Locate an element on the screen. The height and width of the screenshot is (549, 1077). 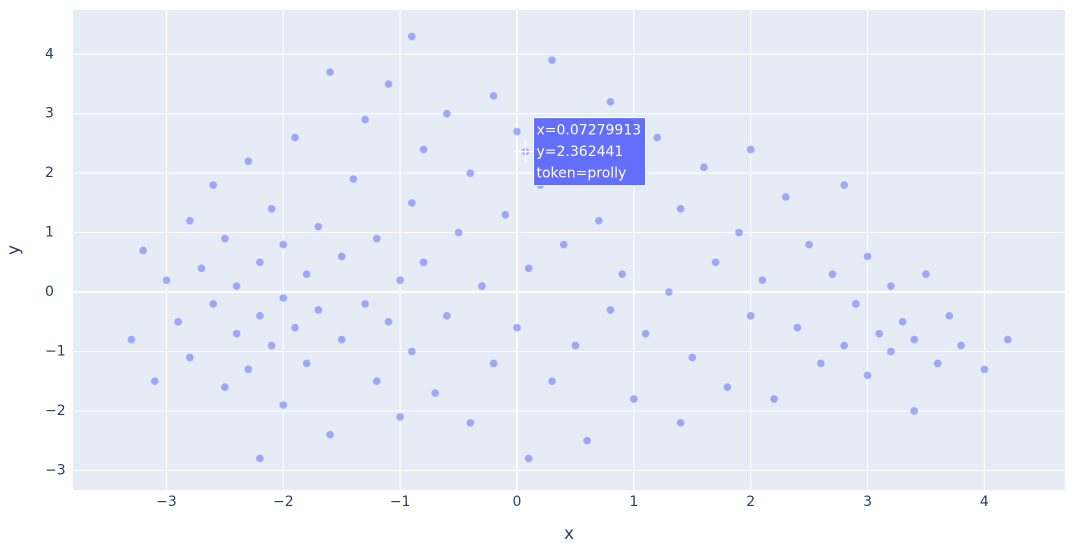
hover-tooltip: x=0.07279913 y=2.362441 token=prolly is located at coordinates (580, 152).